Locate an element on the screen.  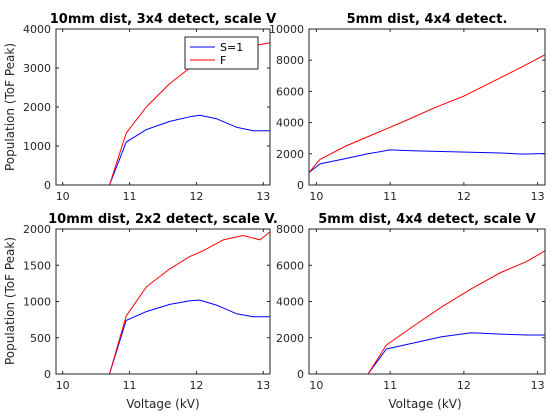
x-axis-label-right: Voltage (kV) is located at coordinates (424, 404).